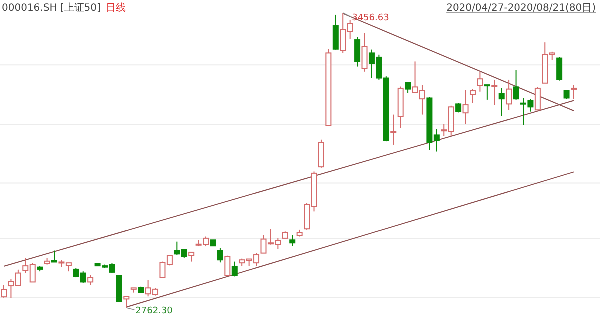 The height and width of the screenshot is (319, 600). Describe the element at coordinates (521, 8) in the screenshot. I see `annotation: 2020/04/27-2020/08/21(80日)` at that location.